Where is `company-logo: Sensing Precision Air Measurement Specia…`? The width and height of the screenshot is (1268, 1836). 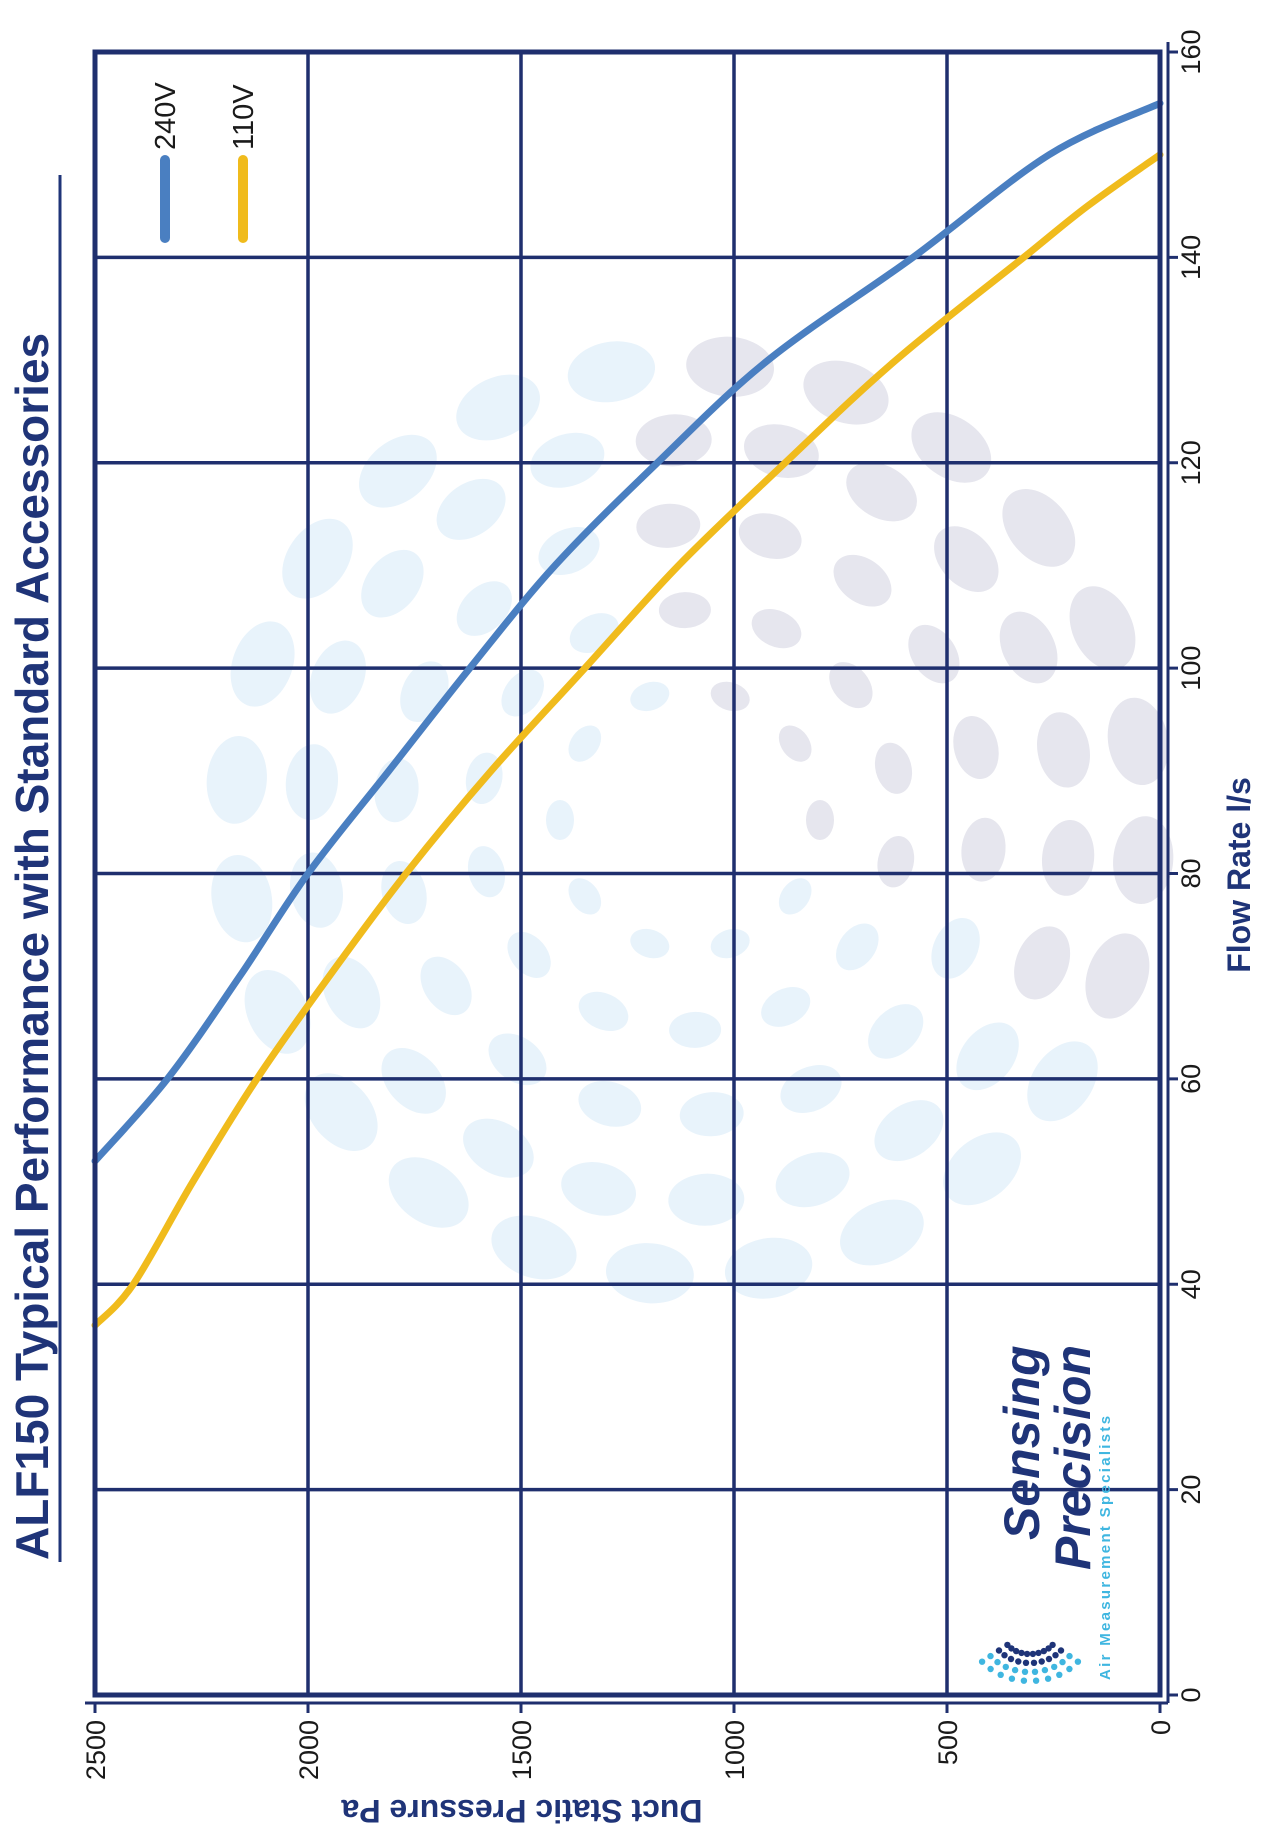 company-logo: Sensing Precision Air Measurement Specia… is located at coordinates (1046, 1514).